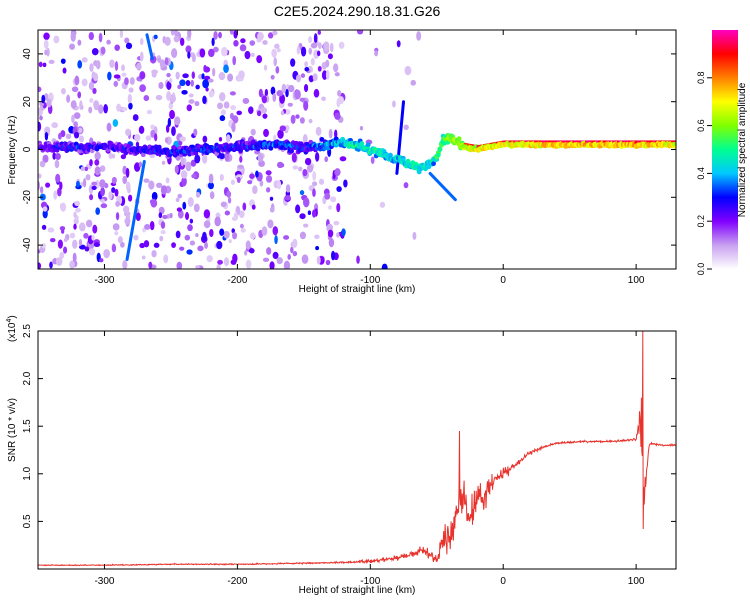 The width and height of the screenshot is (750, 600). What do you see at coordinates (592, 142) in the screenshot?
I see `spectrogram-carrier-mark` at bounding box center [592, 142].